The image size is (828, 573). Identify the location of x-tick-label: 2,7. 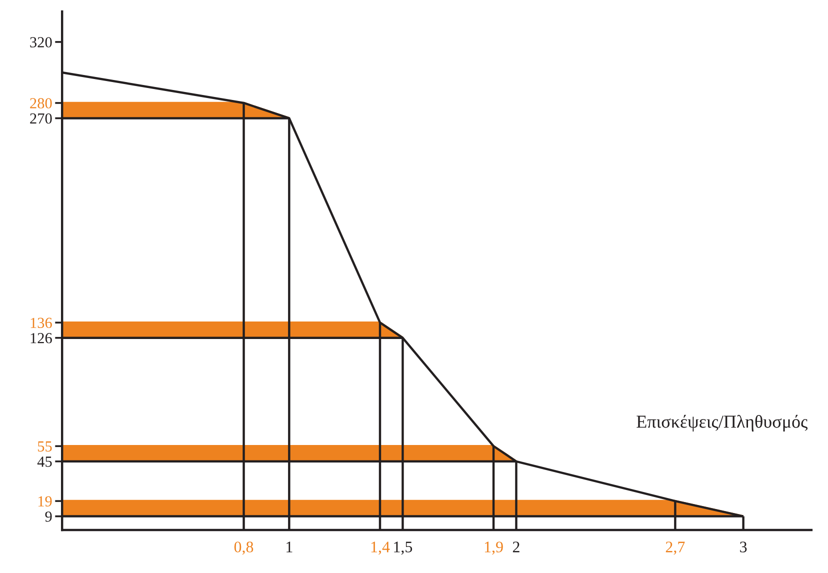
(675, 548).